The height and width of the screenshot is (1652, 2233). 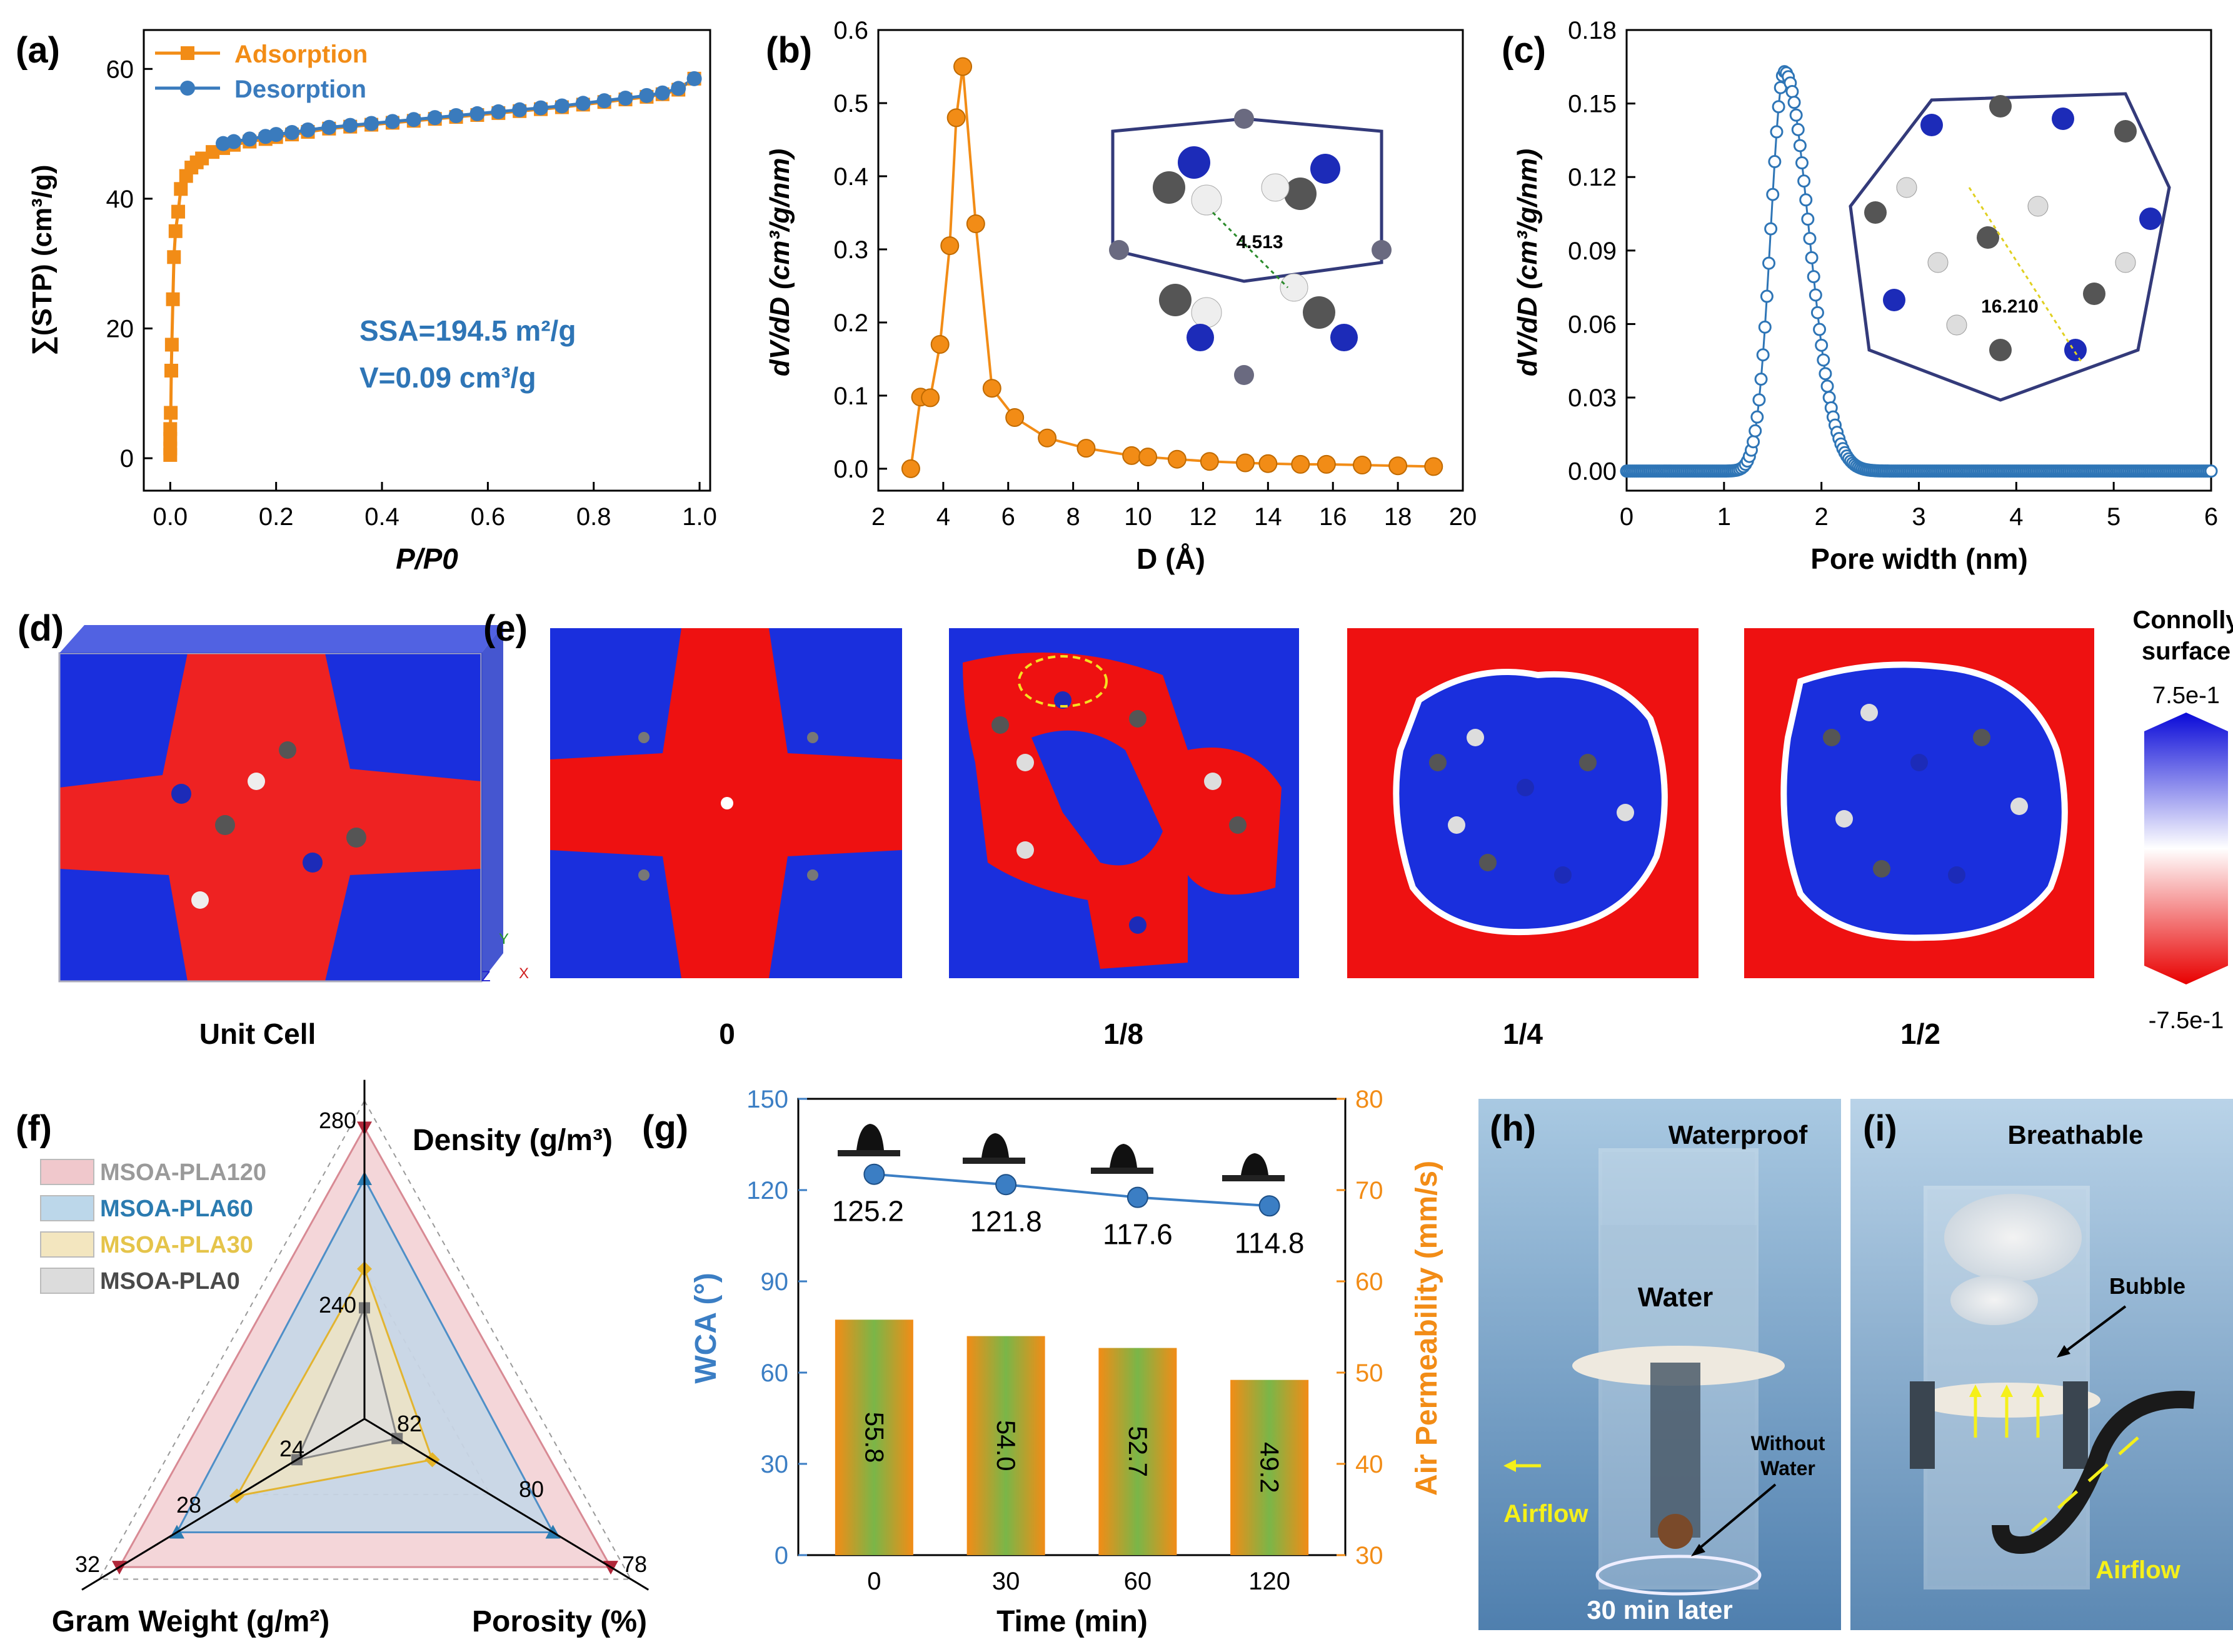 What do you see at coordinates (1369, 1555) in the screenshot?
I see `air-tick-label: 30` at bounding box center [1369, 1555].